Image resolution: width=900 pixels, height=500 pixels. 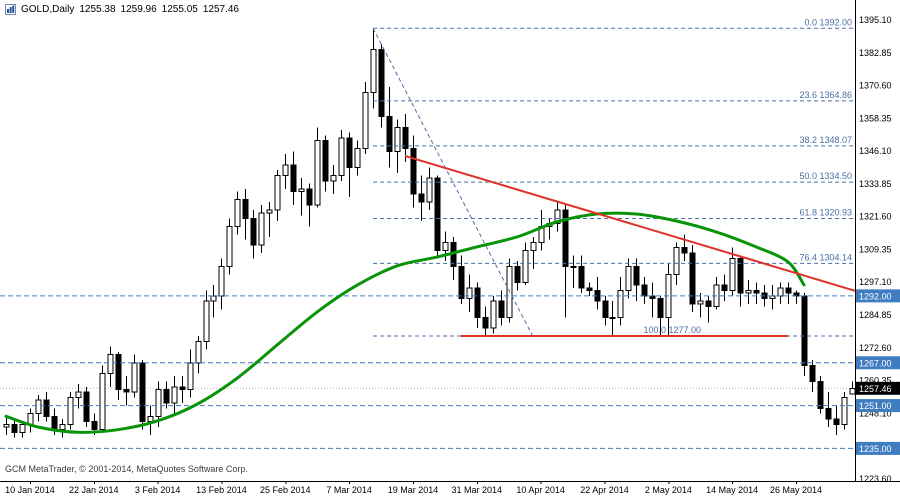 I want to click on price-axis-label: 1248.10, so click(x=875, y=413).